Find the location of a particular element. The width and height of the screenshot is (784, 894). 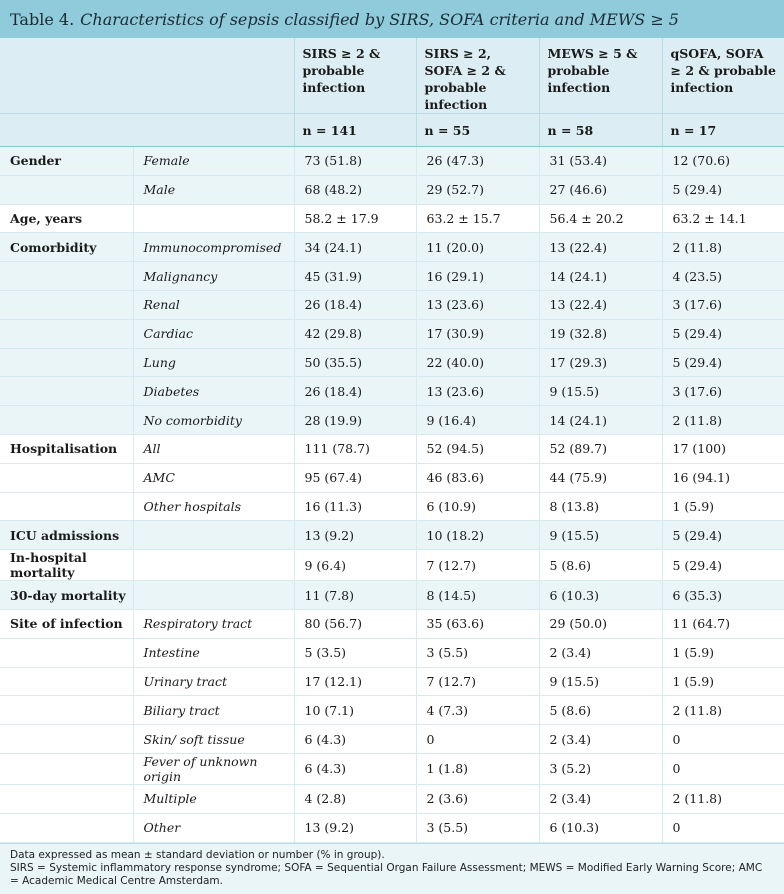

table-cell: 5 (8.6) is located at coordinates (600, 565).